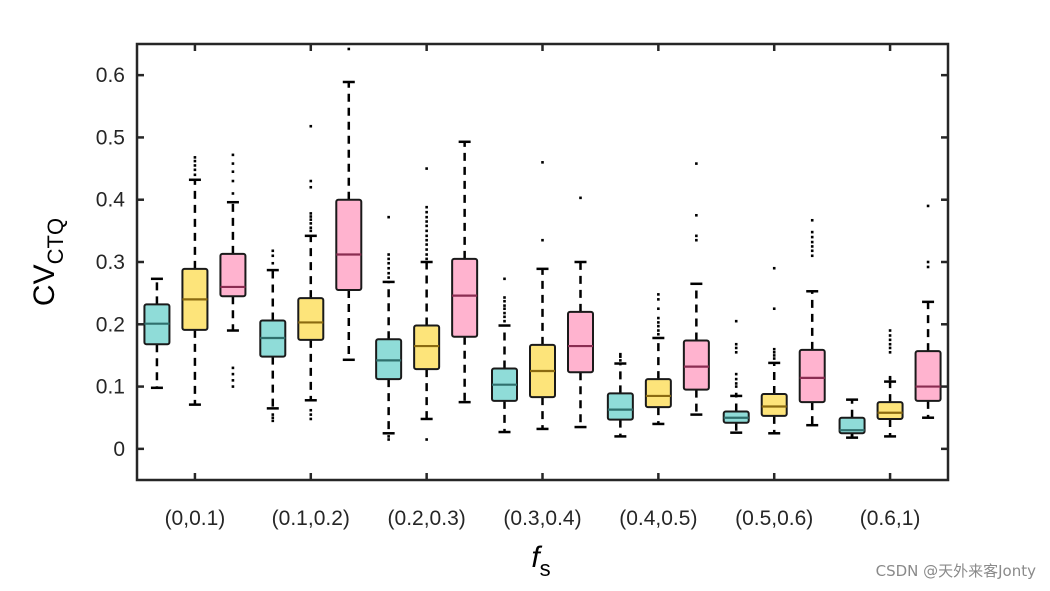 This screenshot has height=591, width=1050. Describe the element at coordinates (119, 449) in the screenshot. I see `y-tick-label: 0` at that location.